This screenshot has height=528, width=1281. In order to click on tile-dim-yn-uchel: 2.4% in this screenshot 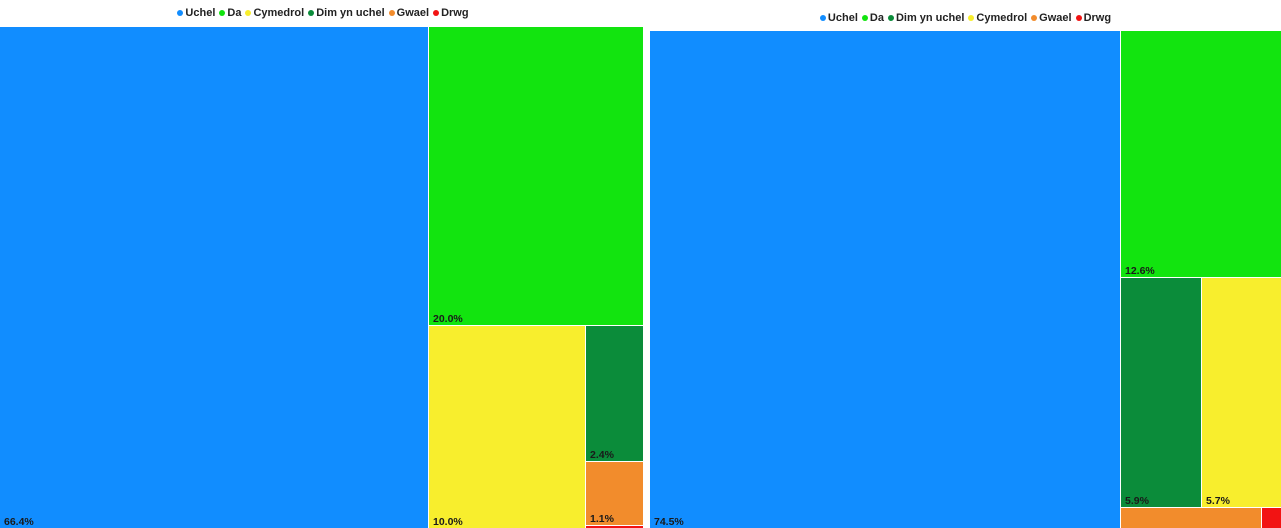, I will do `click(614, 393)`.